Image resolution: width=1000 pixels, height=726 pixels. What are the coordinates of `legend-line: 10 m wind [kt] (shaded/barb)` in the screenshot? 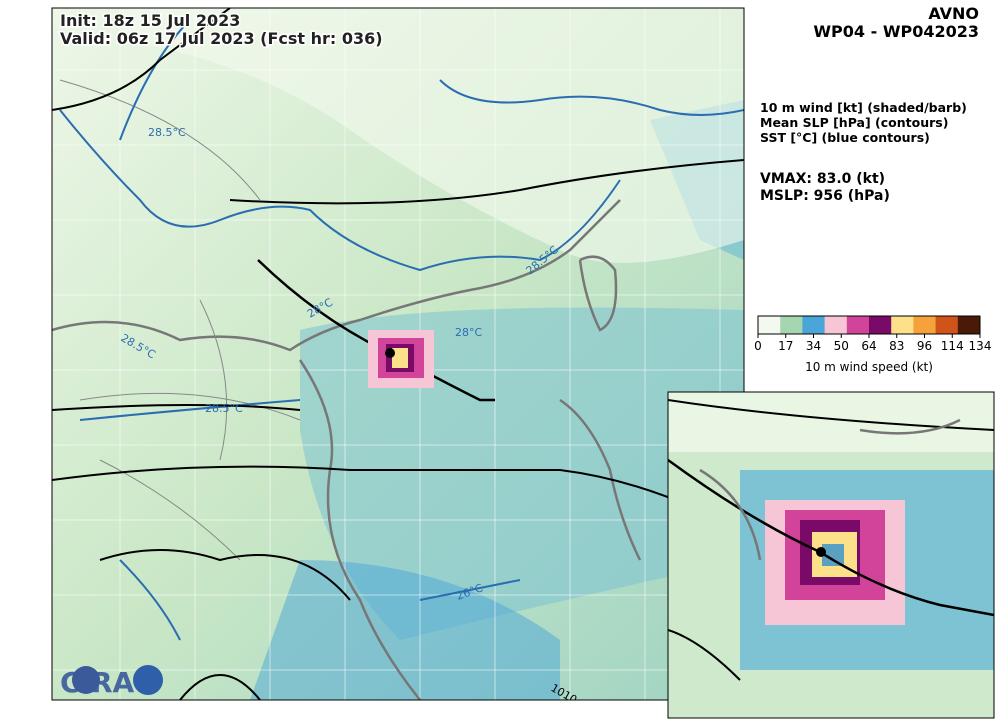 It's located at (863, 107).